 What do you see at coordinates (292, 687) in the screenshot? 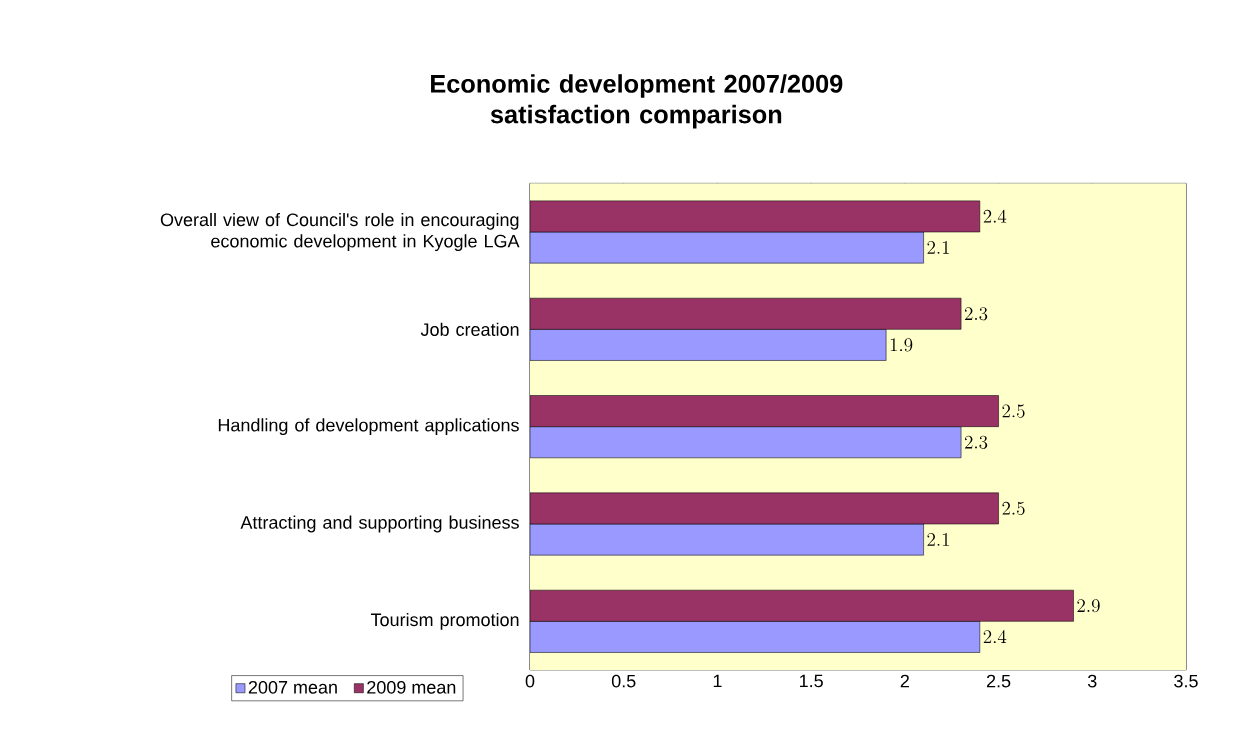
I see `legend-label: 2007 mean` at bounding box center [292, 687].